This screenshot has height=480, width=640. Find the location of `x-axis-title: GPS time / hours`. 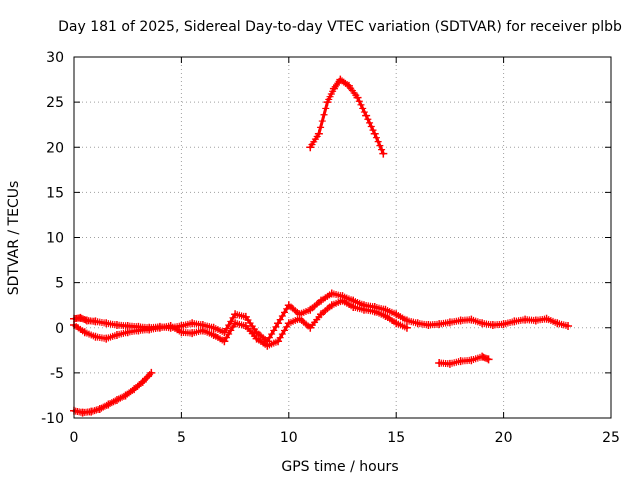

x-axis-title: GPS time / hours is located at coordinates (339, 467).